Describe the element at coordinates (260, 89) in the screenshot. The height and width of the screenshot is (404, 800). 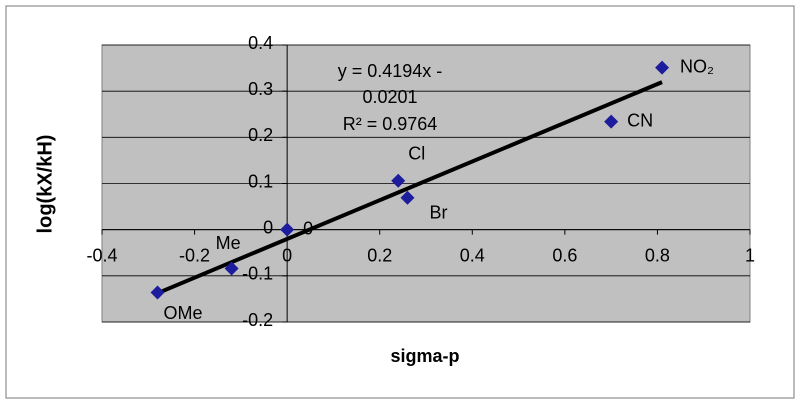
I see `y-tick-label: 0.3` at that location.